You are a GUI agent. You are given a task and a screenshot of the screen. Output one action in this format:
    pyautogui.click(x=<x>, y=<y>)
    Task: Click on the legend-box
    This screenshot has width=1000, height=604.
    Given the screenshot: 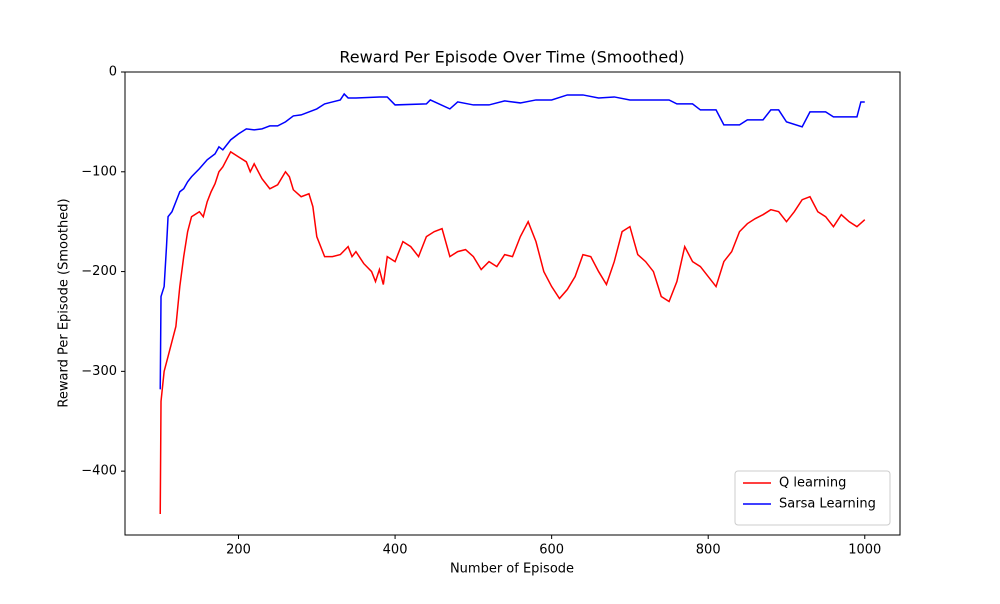 What is the action you would take?
    pyautogui.click(x=812, y=498)
    